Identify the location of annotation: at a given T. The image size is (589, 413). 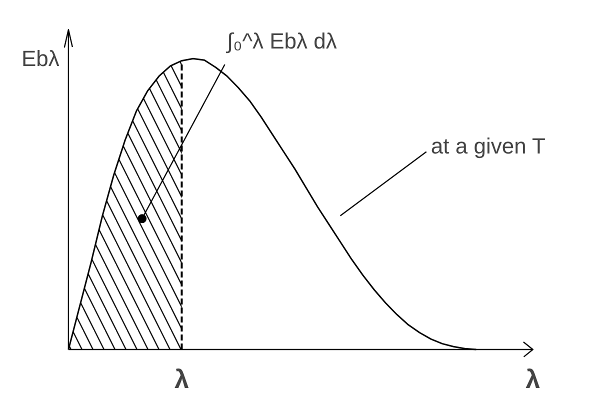
(488, 145).